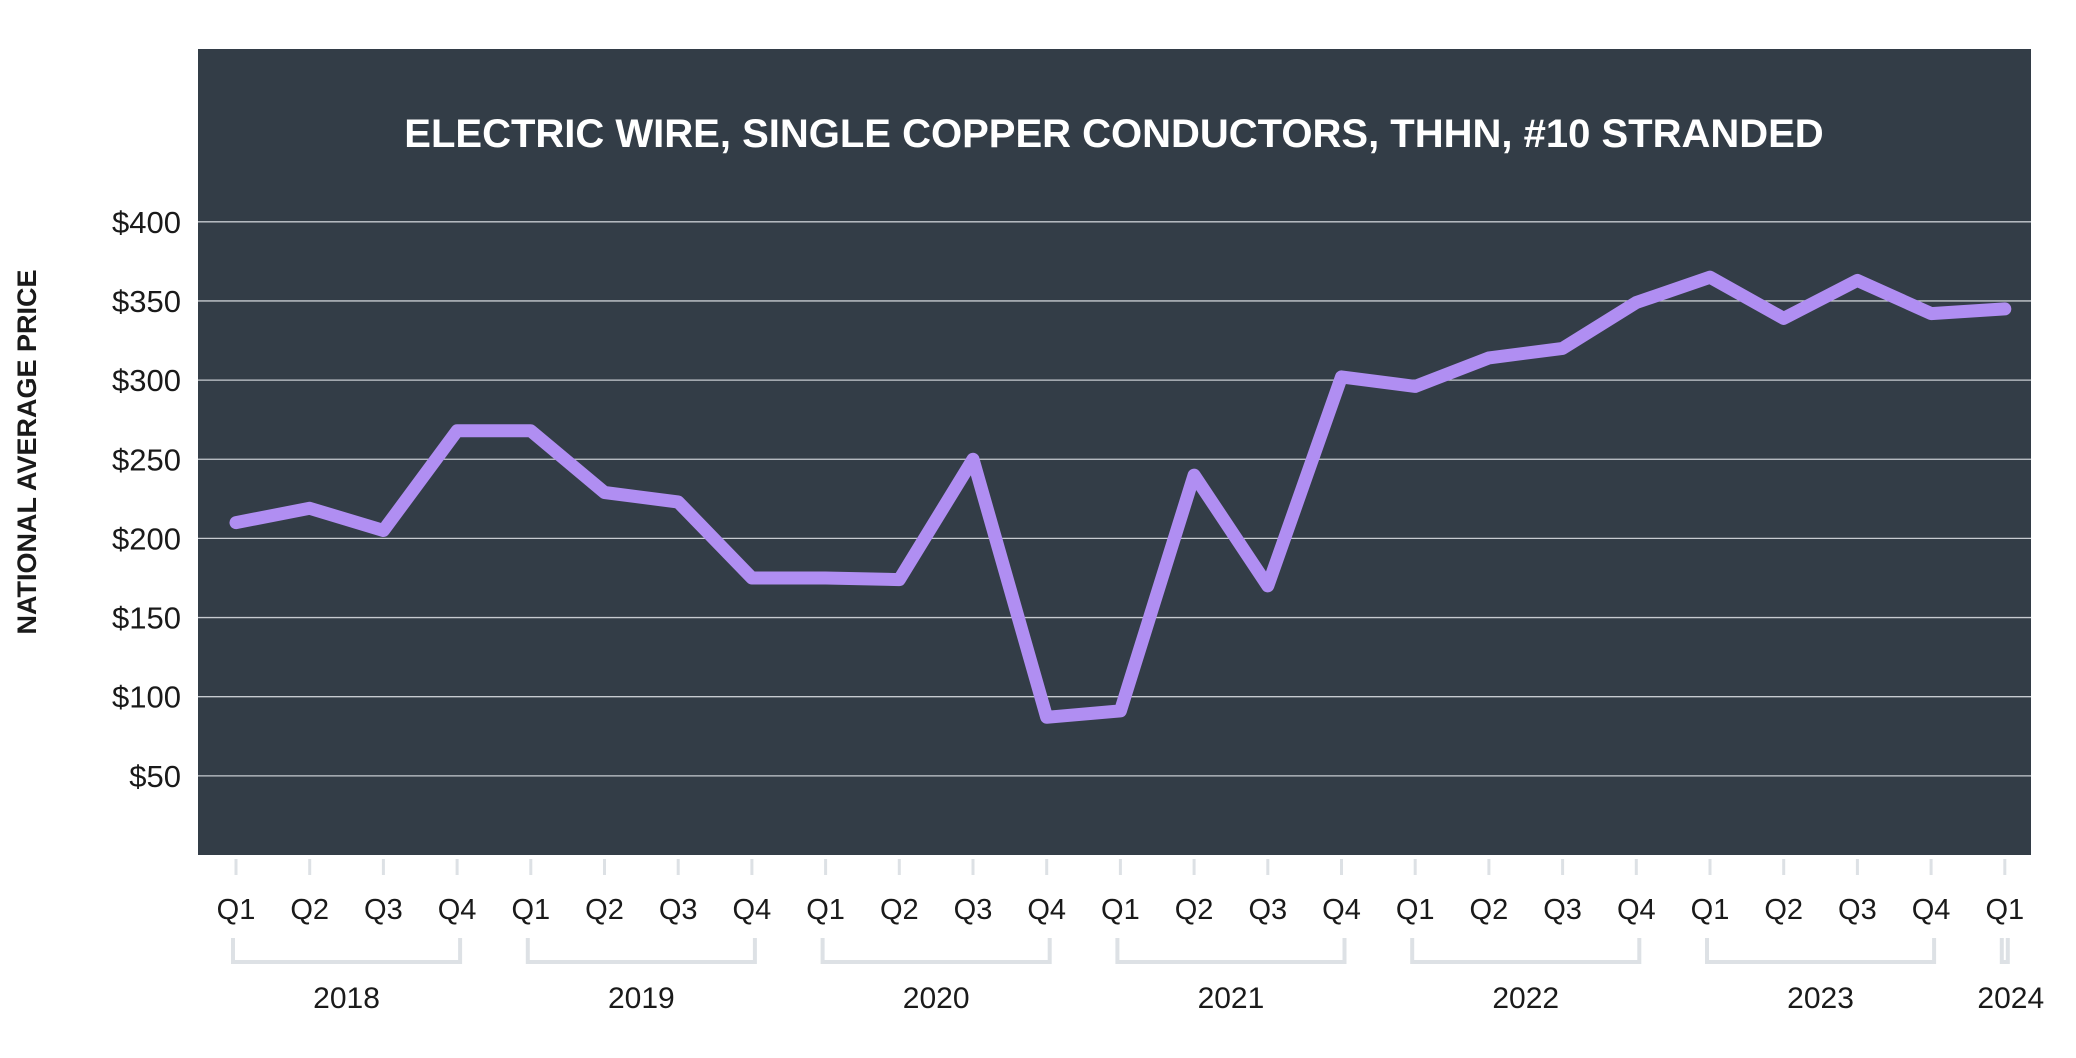  What do you see at coordinates (2010, 998) in the screenshot?
I see `year-label: 2024` at bounding box center [2010, 998].